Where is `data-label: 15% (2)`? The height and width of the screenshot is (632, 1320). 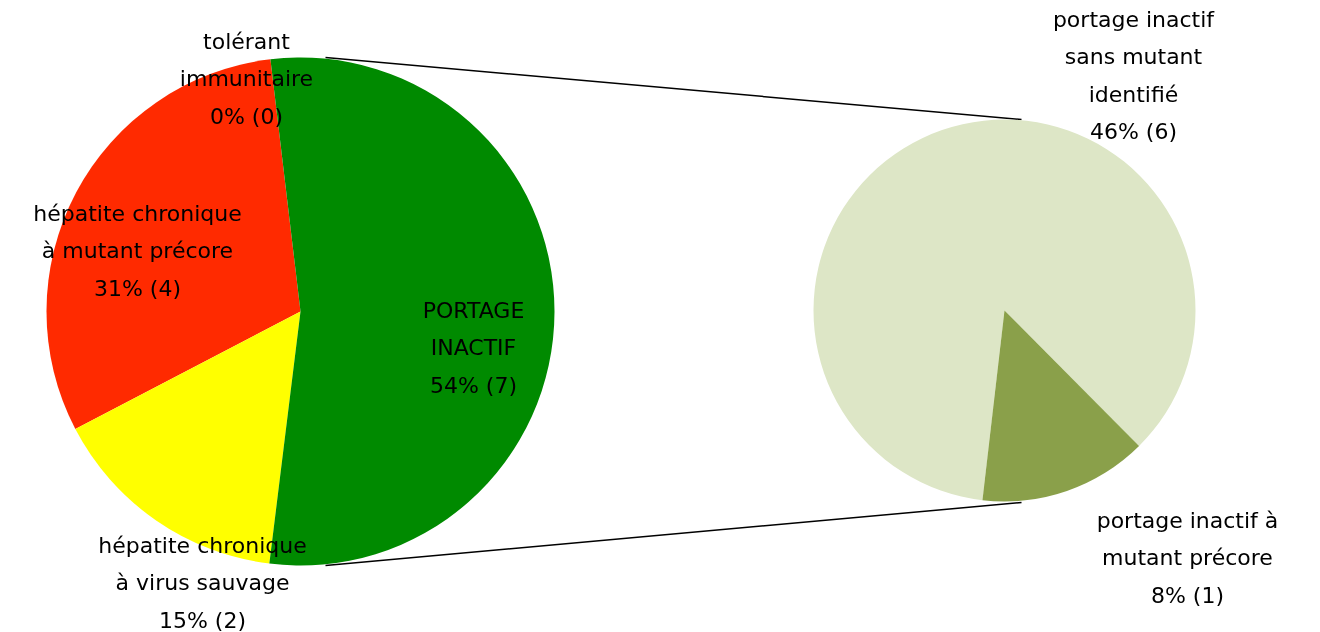 data-label: 15% (2) is located at coordinates (202, 619).